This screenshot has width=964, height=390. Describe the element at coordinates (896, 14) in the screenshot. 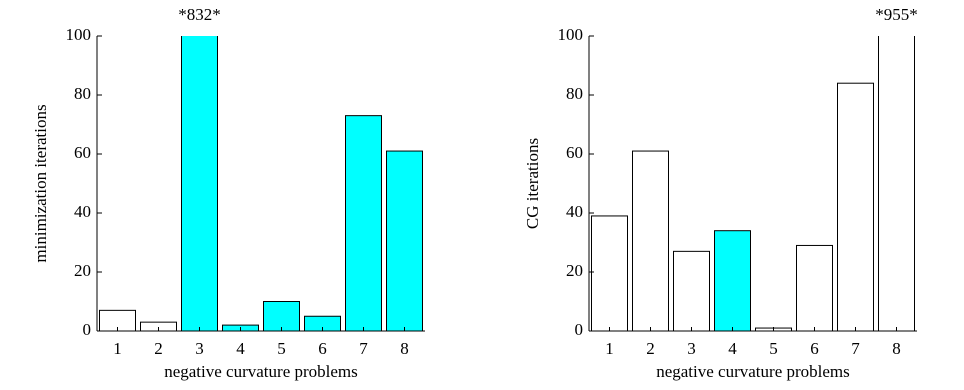

I see `value-label: *955*` at that location.